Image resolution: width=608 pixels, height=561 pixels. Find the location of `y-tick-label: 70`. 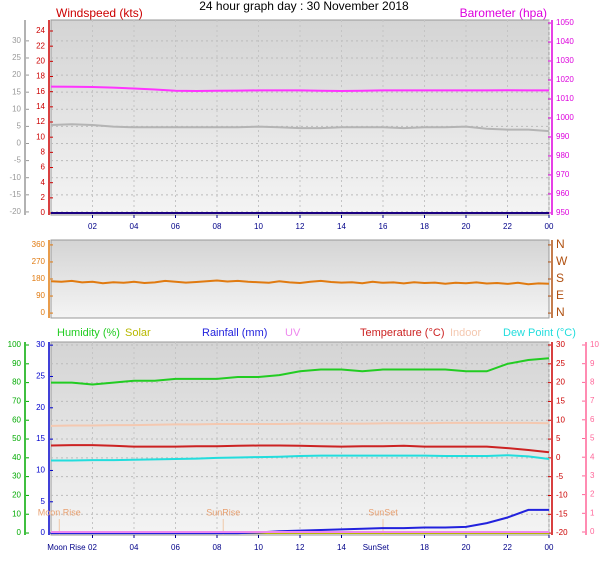

y-tick-label: 70 is located at coordinates (16, 401).